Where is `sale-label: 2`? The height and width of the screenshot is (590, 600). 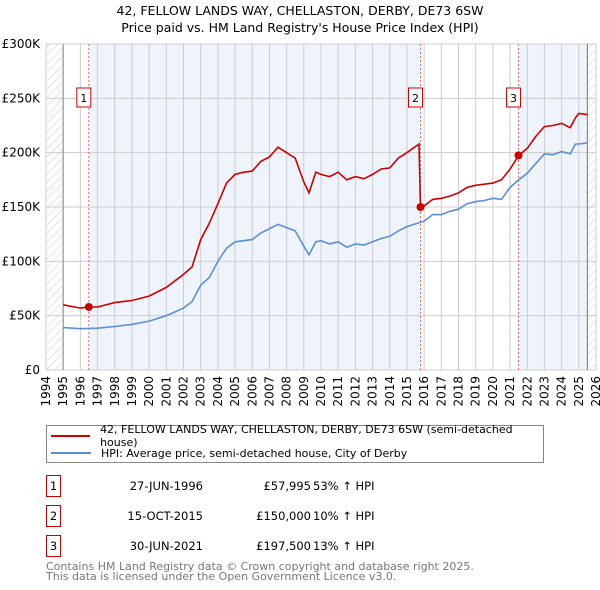
sale-label: 2 is located at coordinates (415, 98).